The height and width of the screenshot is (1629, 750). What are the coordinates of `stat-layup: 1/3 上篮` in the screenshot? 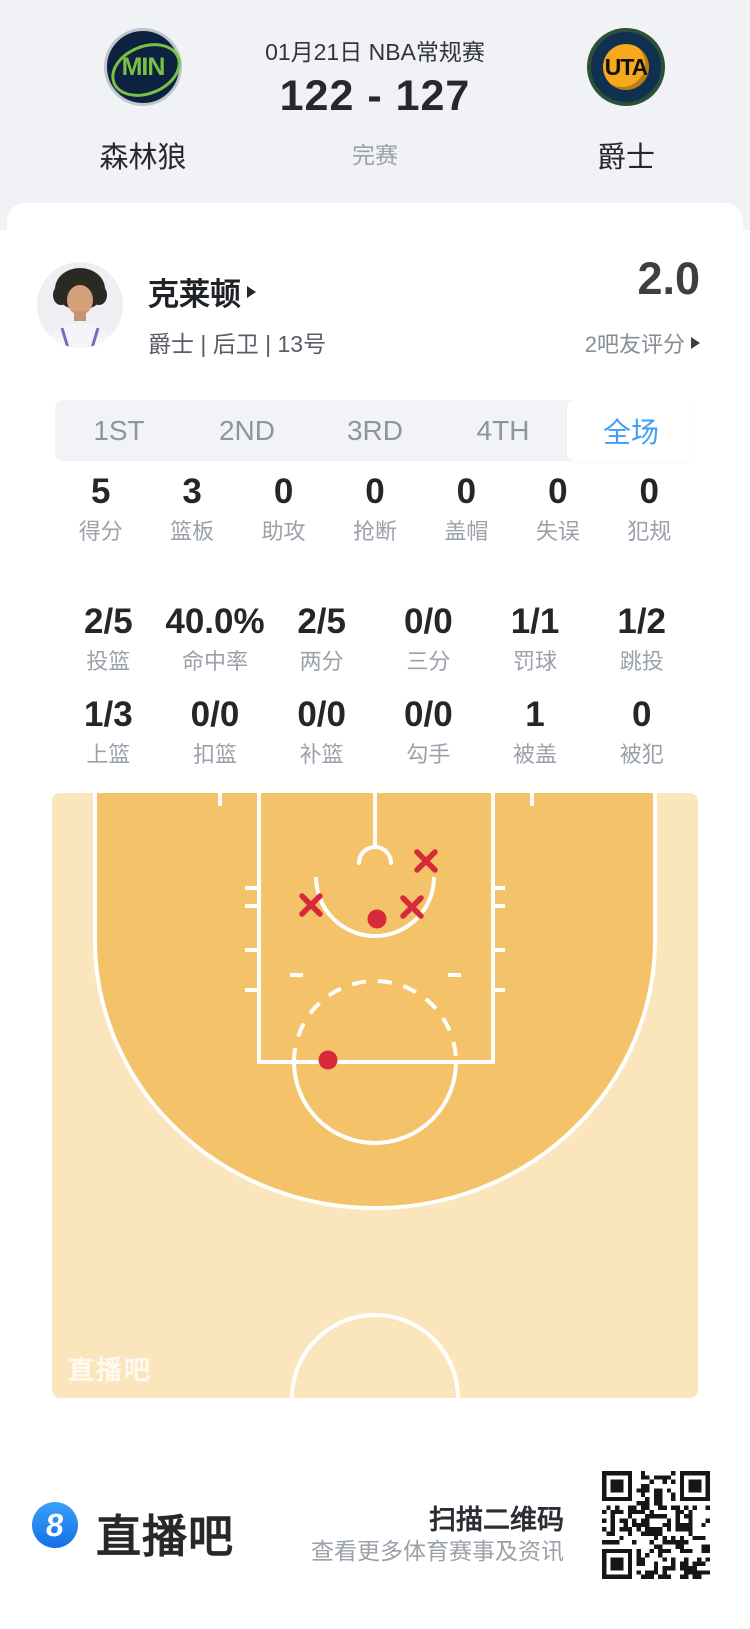 It's located at (108, 731).